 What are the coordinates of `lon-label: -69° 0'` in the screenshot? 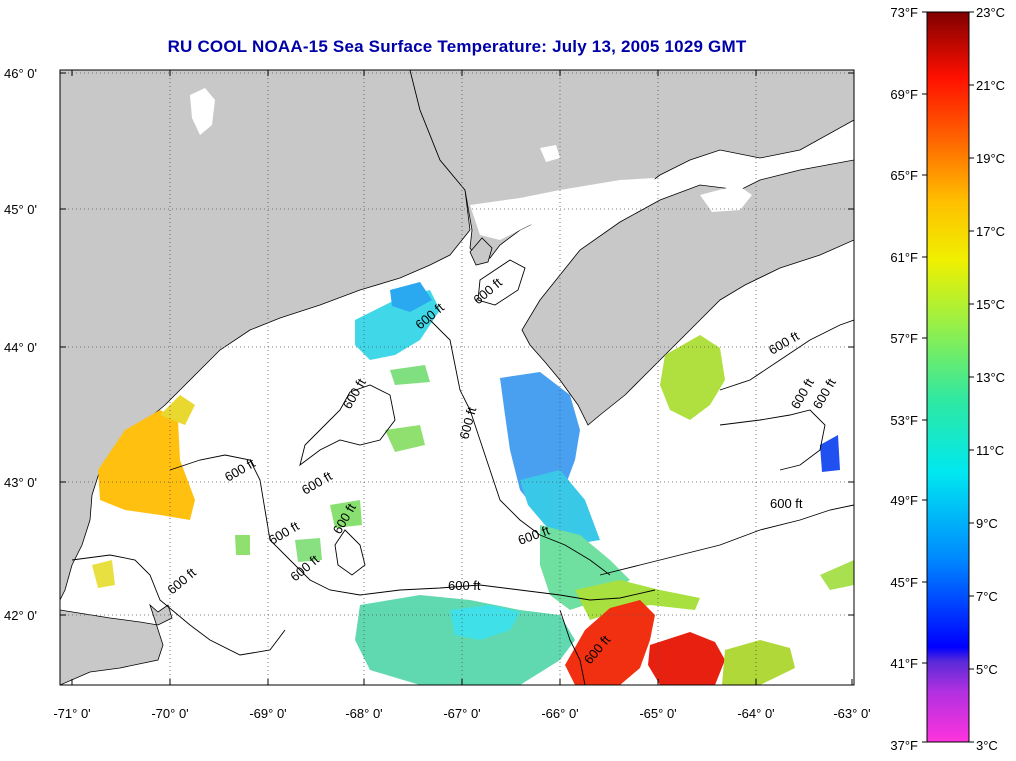 It's located at (267, 713).